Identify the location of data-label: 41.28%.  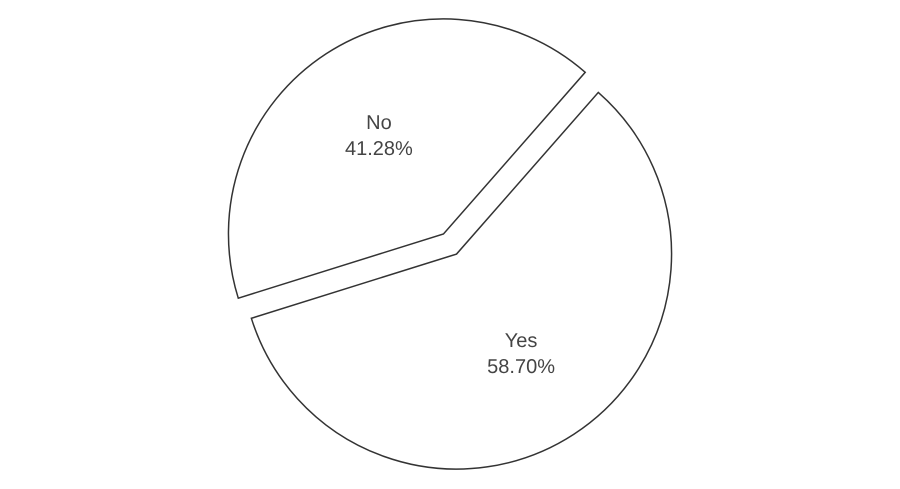
(379, 149).